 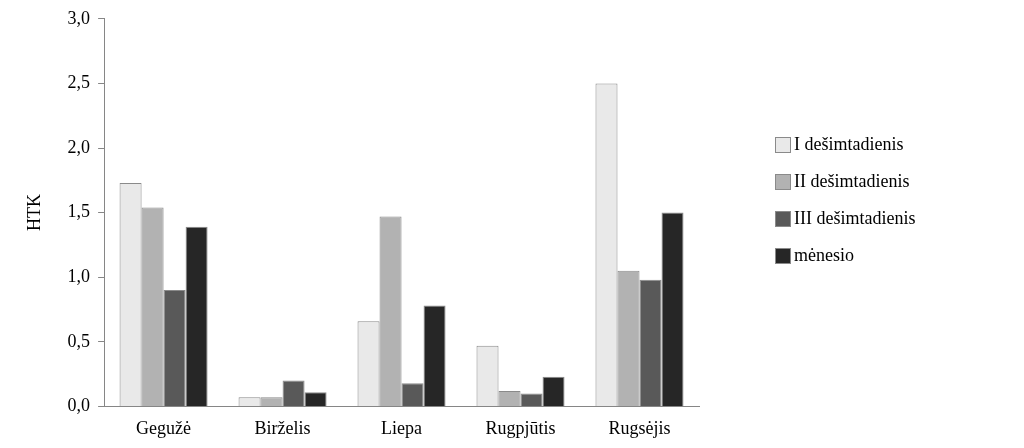 What do you see at coordinates (639, 427) in the screenshot?
I see `x-tick-label: Rugsėjis` at bounding box center [639, 427].